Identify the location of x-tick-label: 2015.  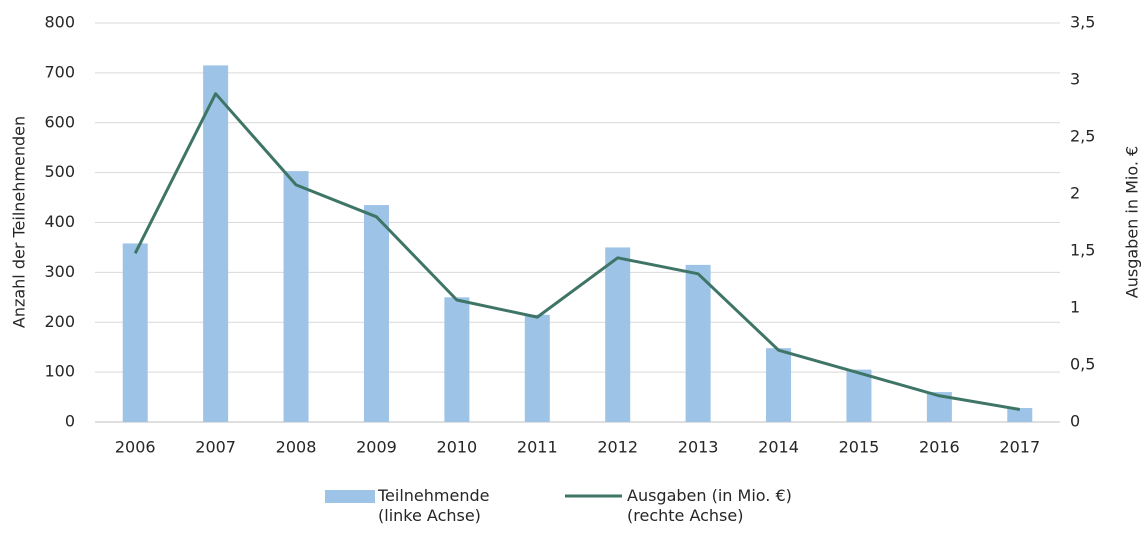
(859, 447).